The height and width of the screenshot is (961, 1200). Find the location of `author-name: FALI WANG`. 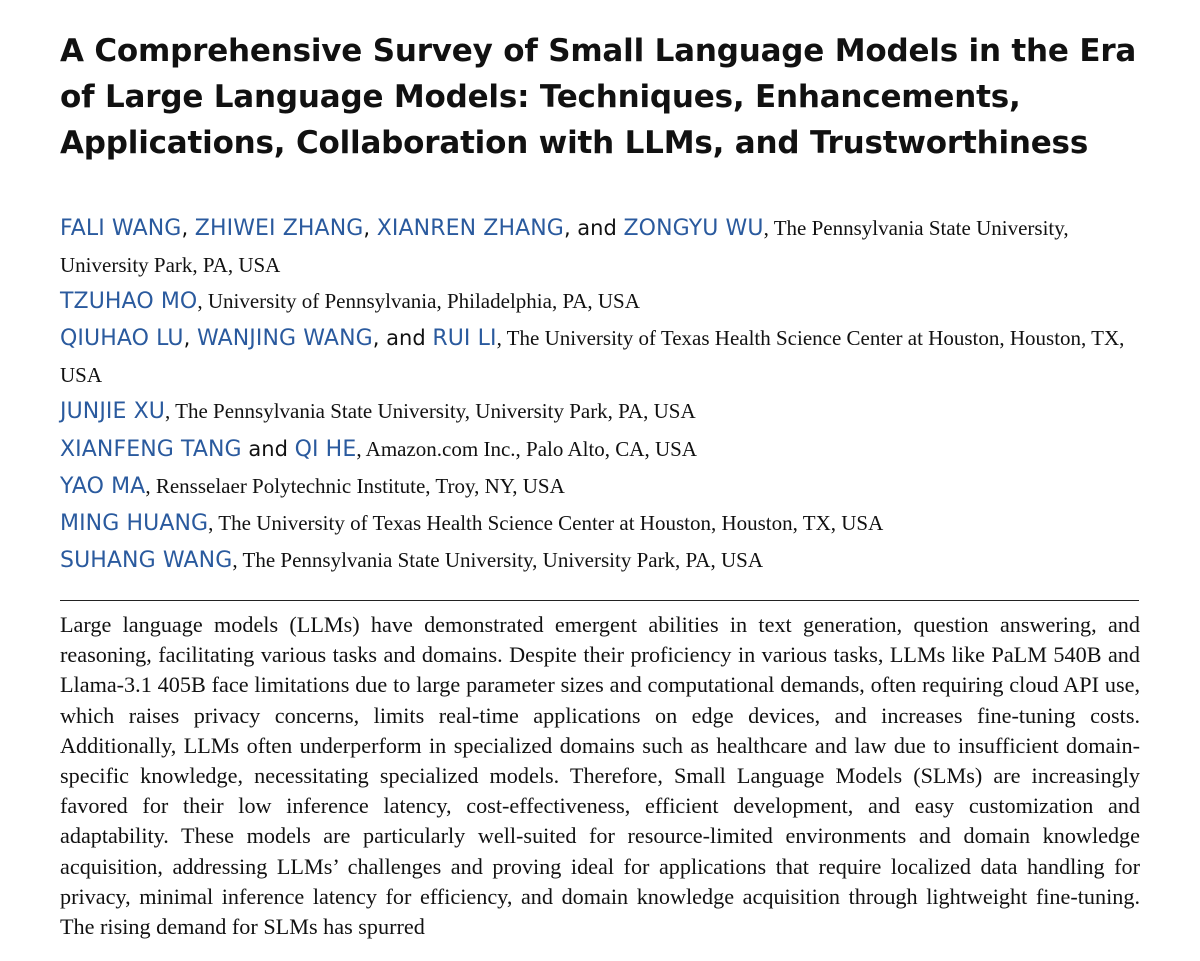

author-name: FALI WANG is located at coordinates (121, 228).